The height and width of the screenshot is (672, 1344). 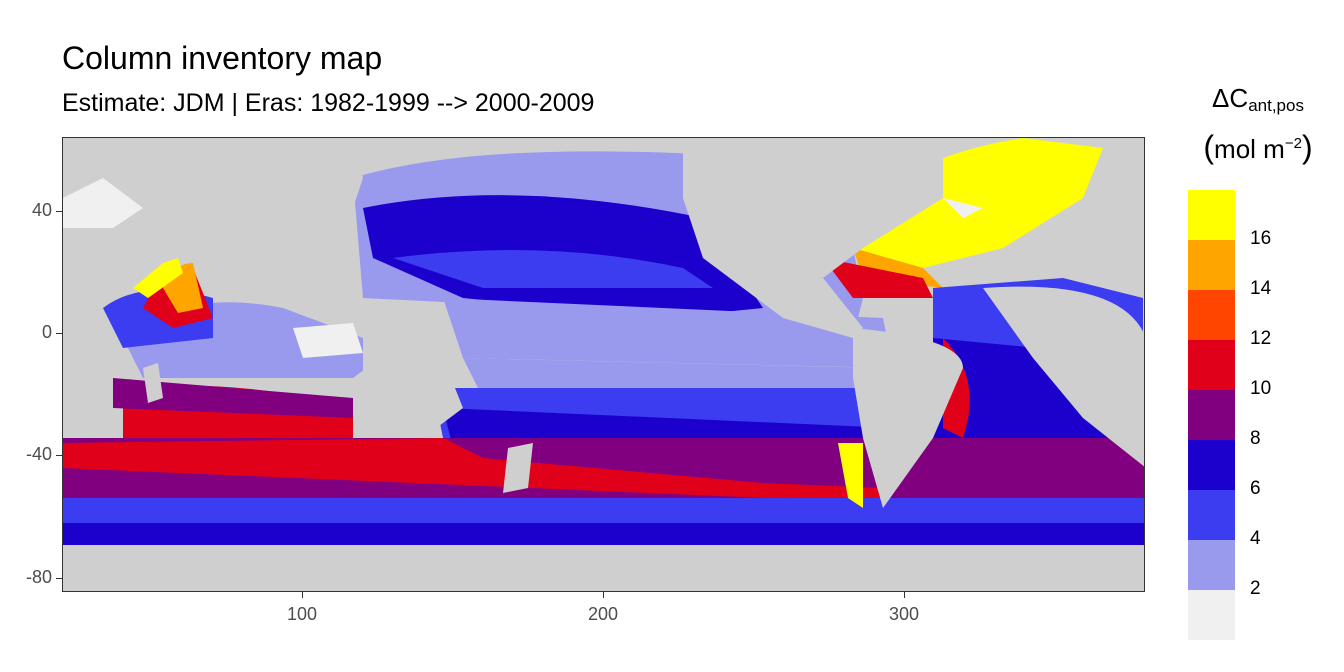 I want to click on ytick-mark-m80, so click(x=59, y=578).